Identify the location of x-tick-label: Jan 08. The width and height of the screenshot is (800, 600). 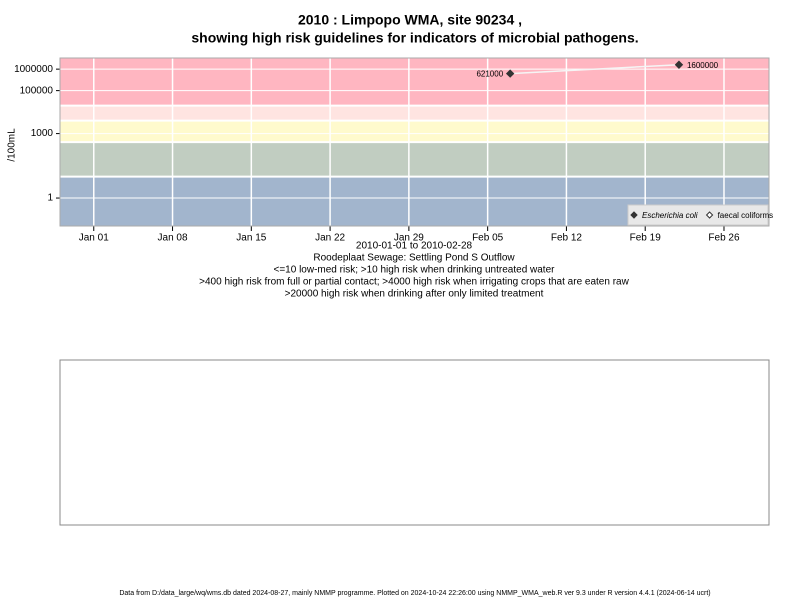
(173, 238).